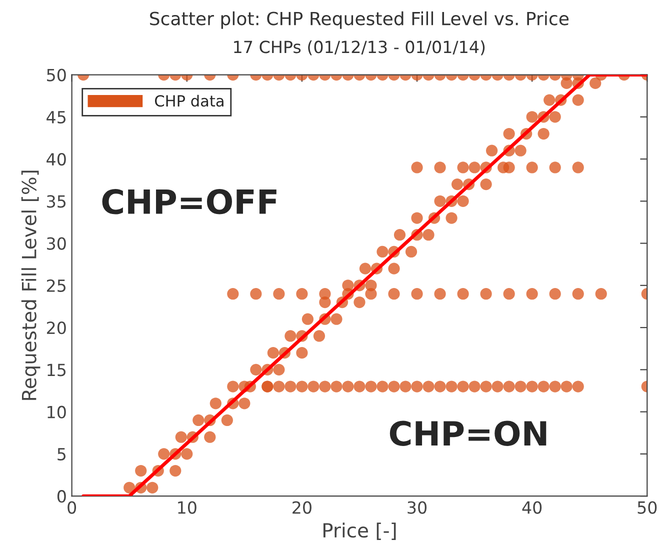 The height and width of the screenshot is (558, 659). What do you see at coordinates (302, 507) in the screenshot?
I see `x-tick-label: 20` at bounding box center [302, 507].